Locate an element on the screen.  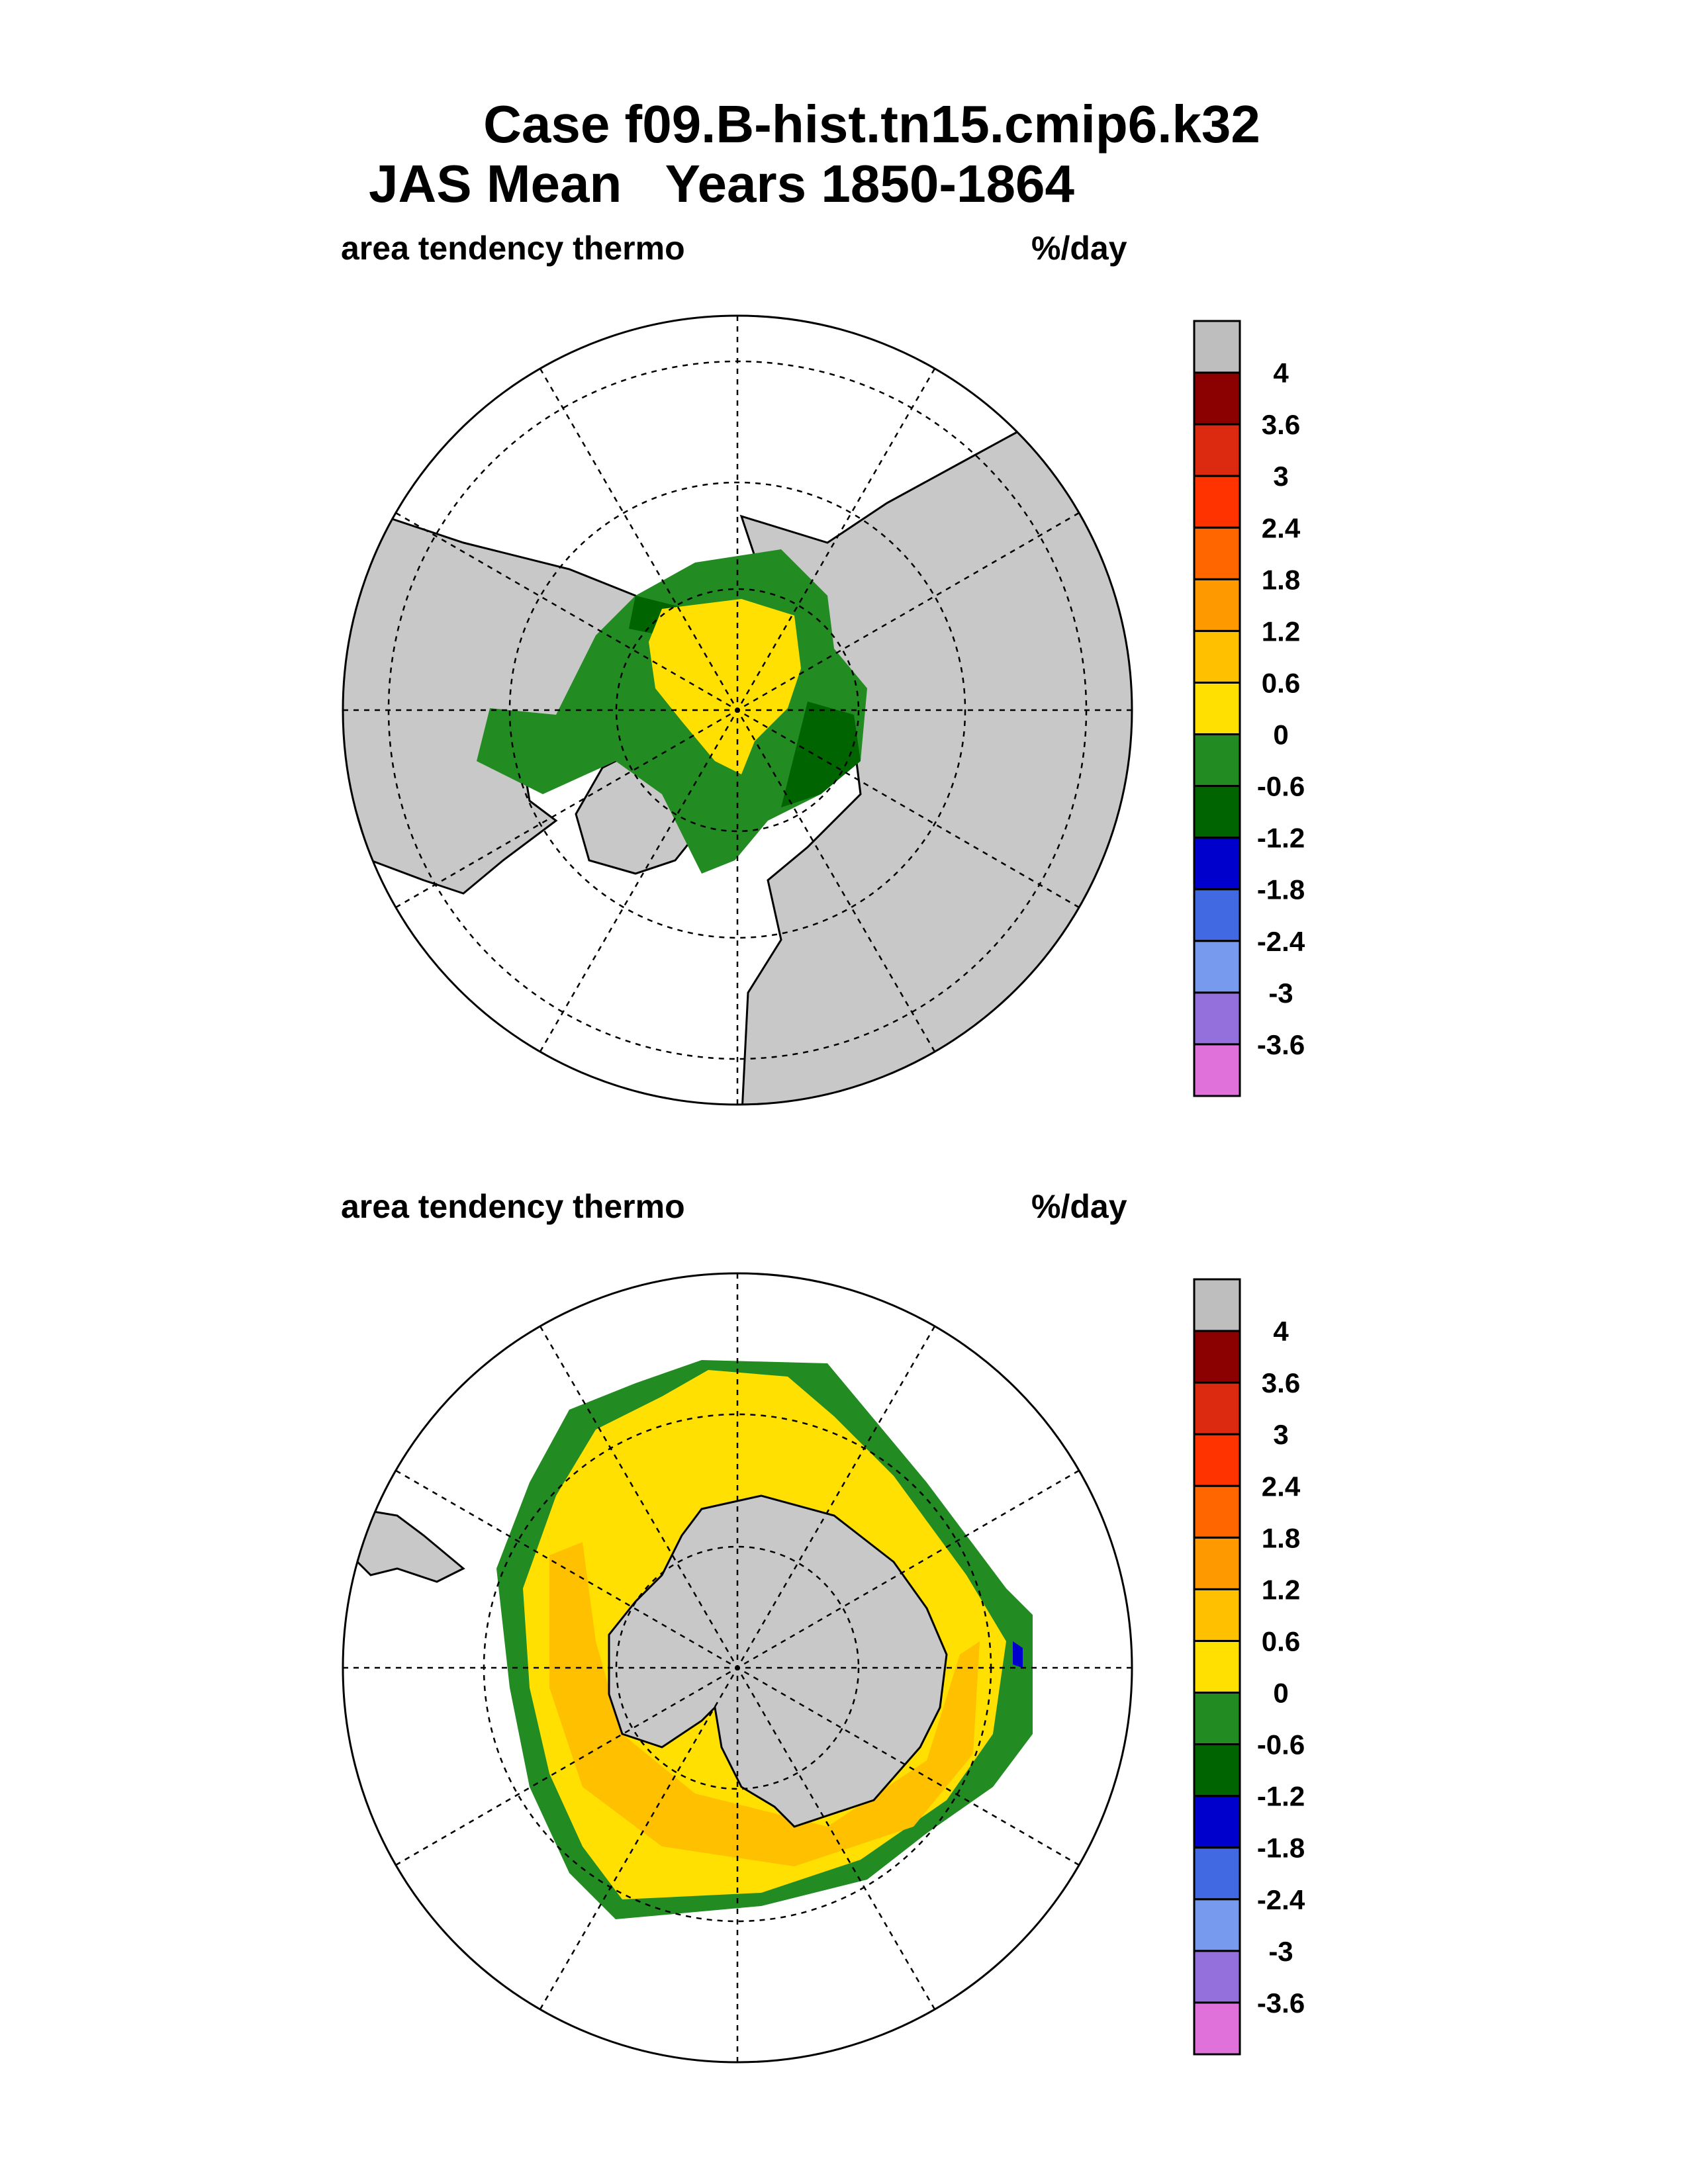
ice-yellow-core is located at coordinates (725, 687).